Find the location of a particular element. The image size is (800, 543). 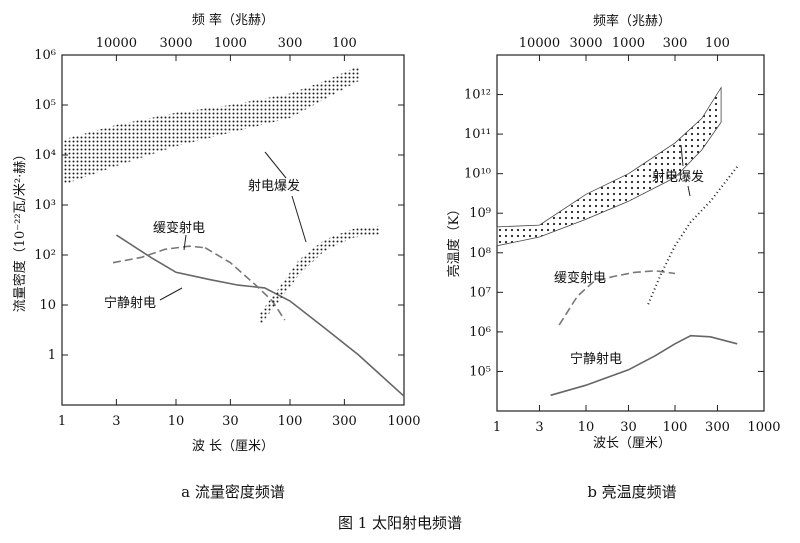

a-ytick-label: 1 is located at coordinates (52, 355).